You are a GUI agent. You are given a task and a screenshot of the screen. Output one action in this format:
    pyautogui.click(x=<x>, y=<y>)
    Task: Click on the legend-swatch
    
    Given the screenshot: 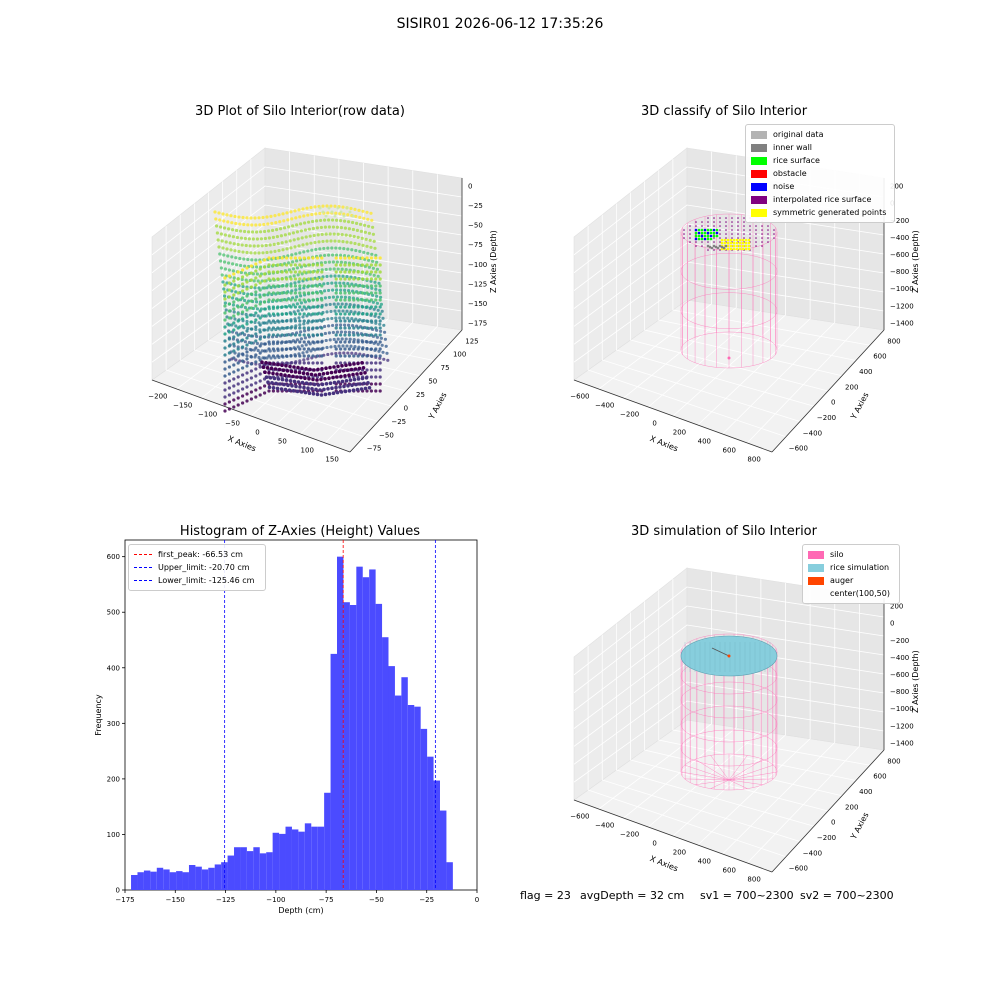 What is the action you would take?
    pyautogui.click(x=759, y=173)
    